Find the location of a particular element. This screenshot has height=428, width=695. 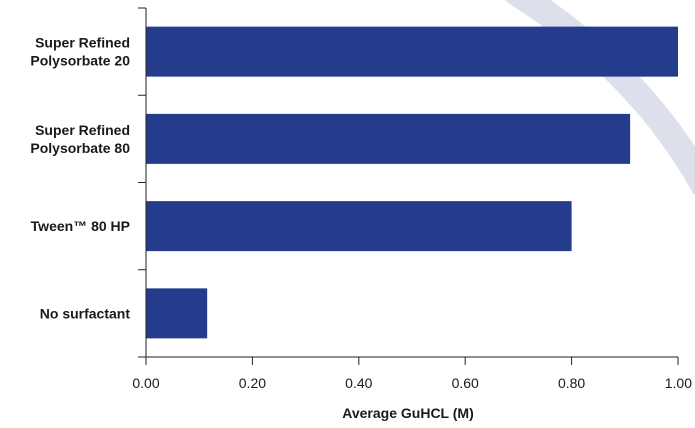

x-tick-label: 0.60 is located at coordinates (465, 383).